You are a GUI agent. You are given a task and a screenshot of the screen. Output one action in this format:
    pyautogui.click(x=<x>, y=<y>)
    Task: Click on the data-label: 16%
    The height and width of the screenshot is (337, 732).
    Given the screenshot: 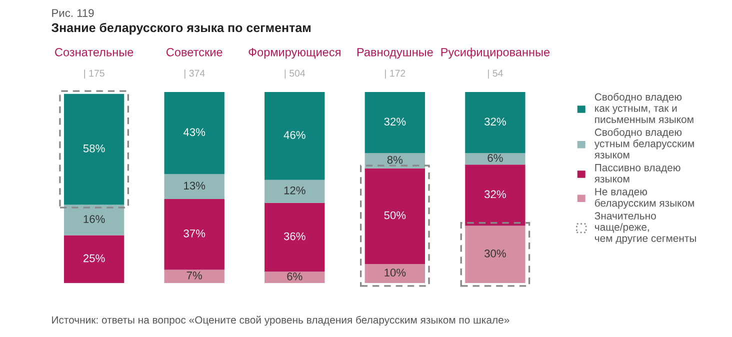 What is the action you would take?
    pyautogui.click(x=94, y=219)
    